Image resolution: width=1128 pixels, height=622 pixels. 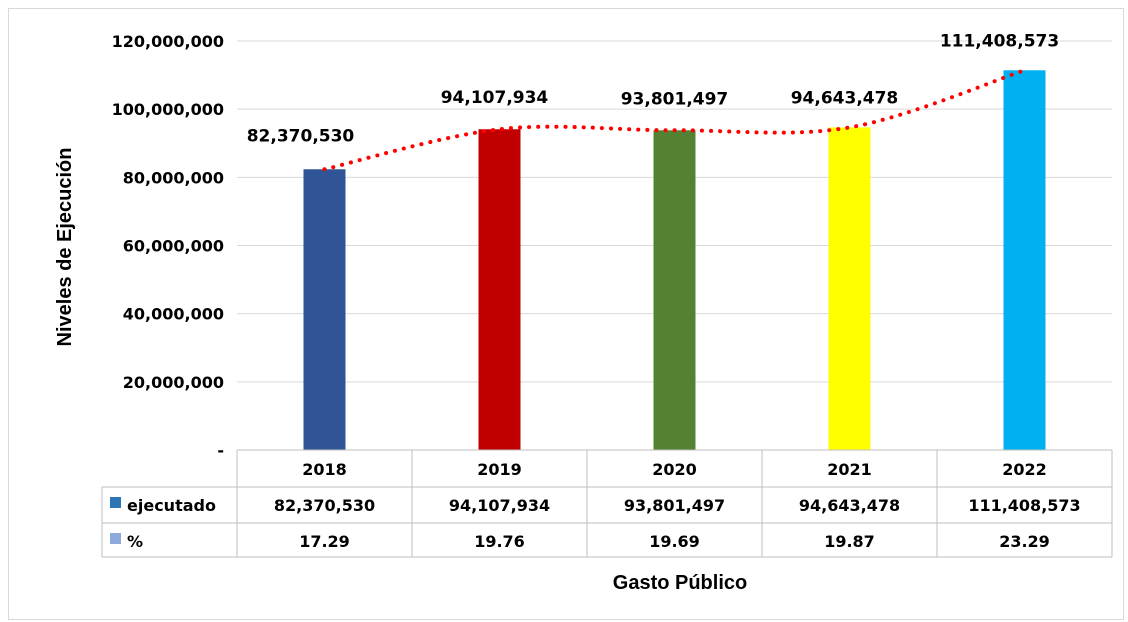 What do you see at coordinates (499, 505) in the screenshot?
I see `table-cell: 94,107,934` at bounding box center [499, 505].